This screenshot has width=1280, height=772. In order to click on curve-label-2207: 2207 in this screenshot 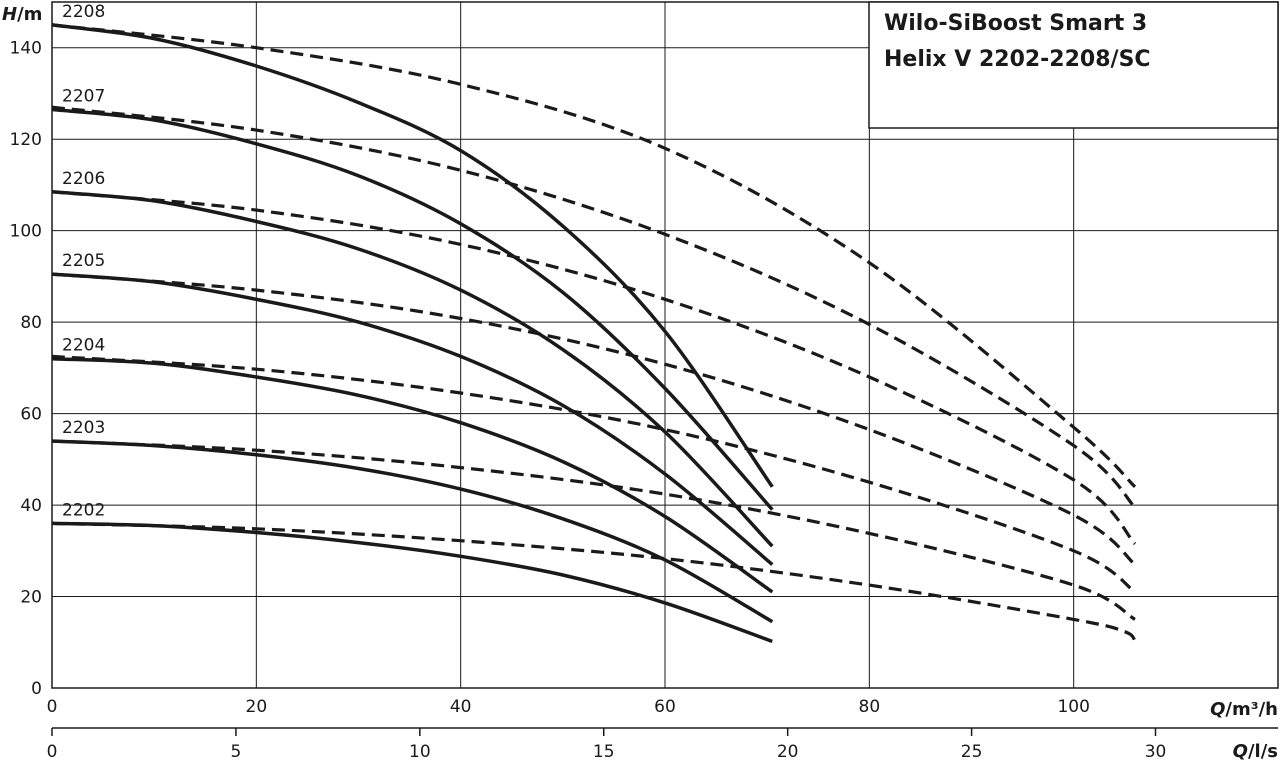, I will do `click(83, 96)`.